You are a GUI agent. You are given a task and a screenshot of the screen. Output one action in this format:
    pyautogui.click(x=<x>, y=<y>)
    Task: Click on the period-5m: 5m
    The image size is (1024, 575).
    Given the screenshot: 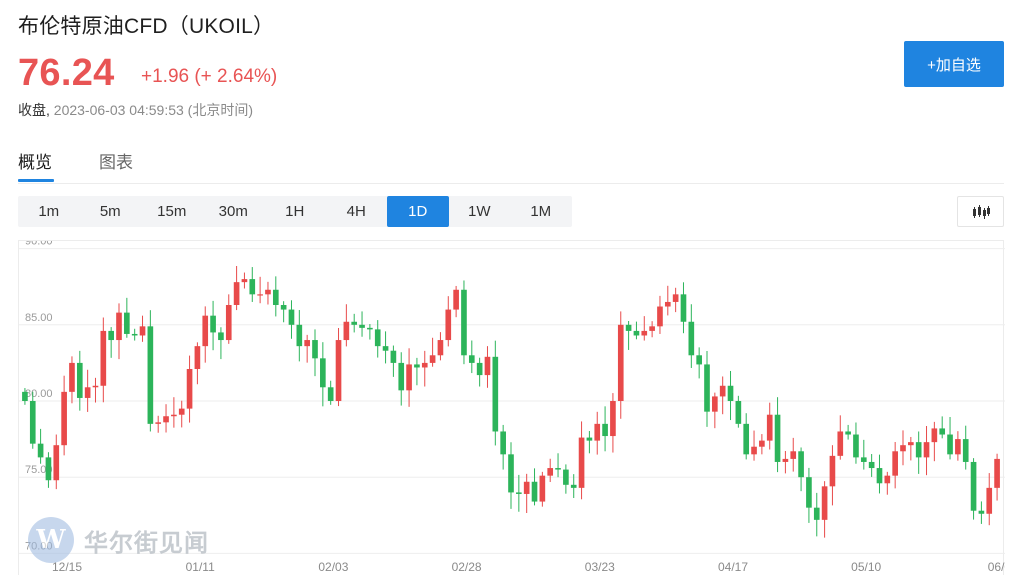 What is the action you would take?
    pyautogui.click(x=110, y=211)
    